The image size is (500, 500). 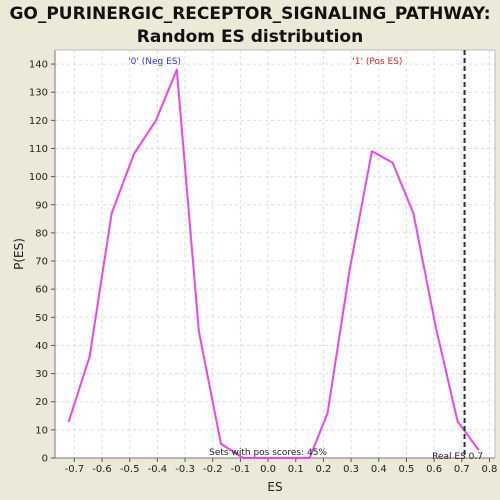 I want to click on x-tick-label: 0.6, so click(x=434, y=469).